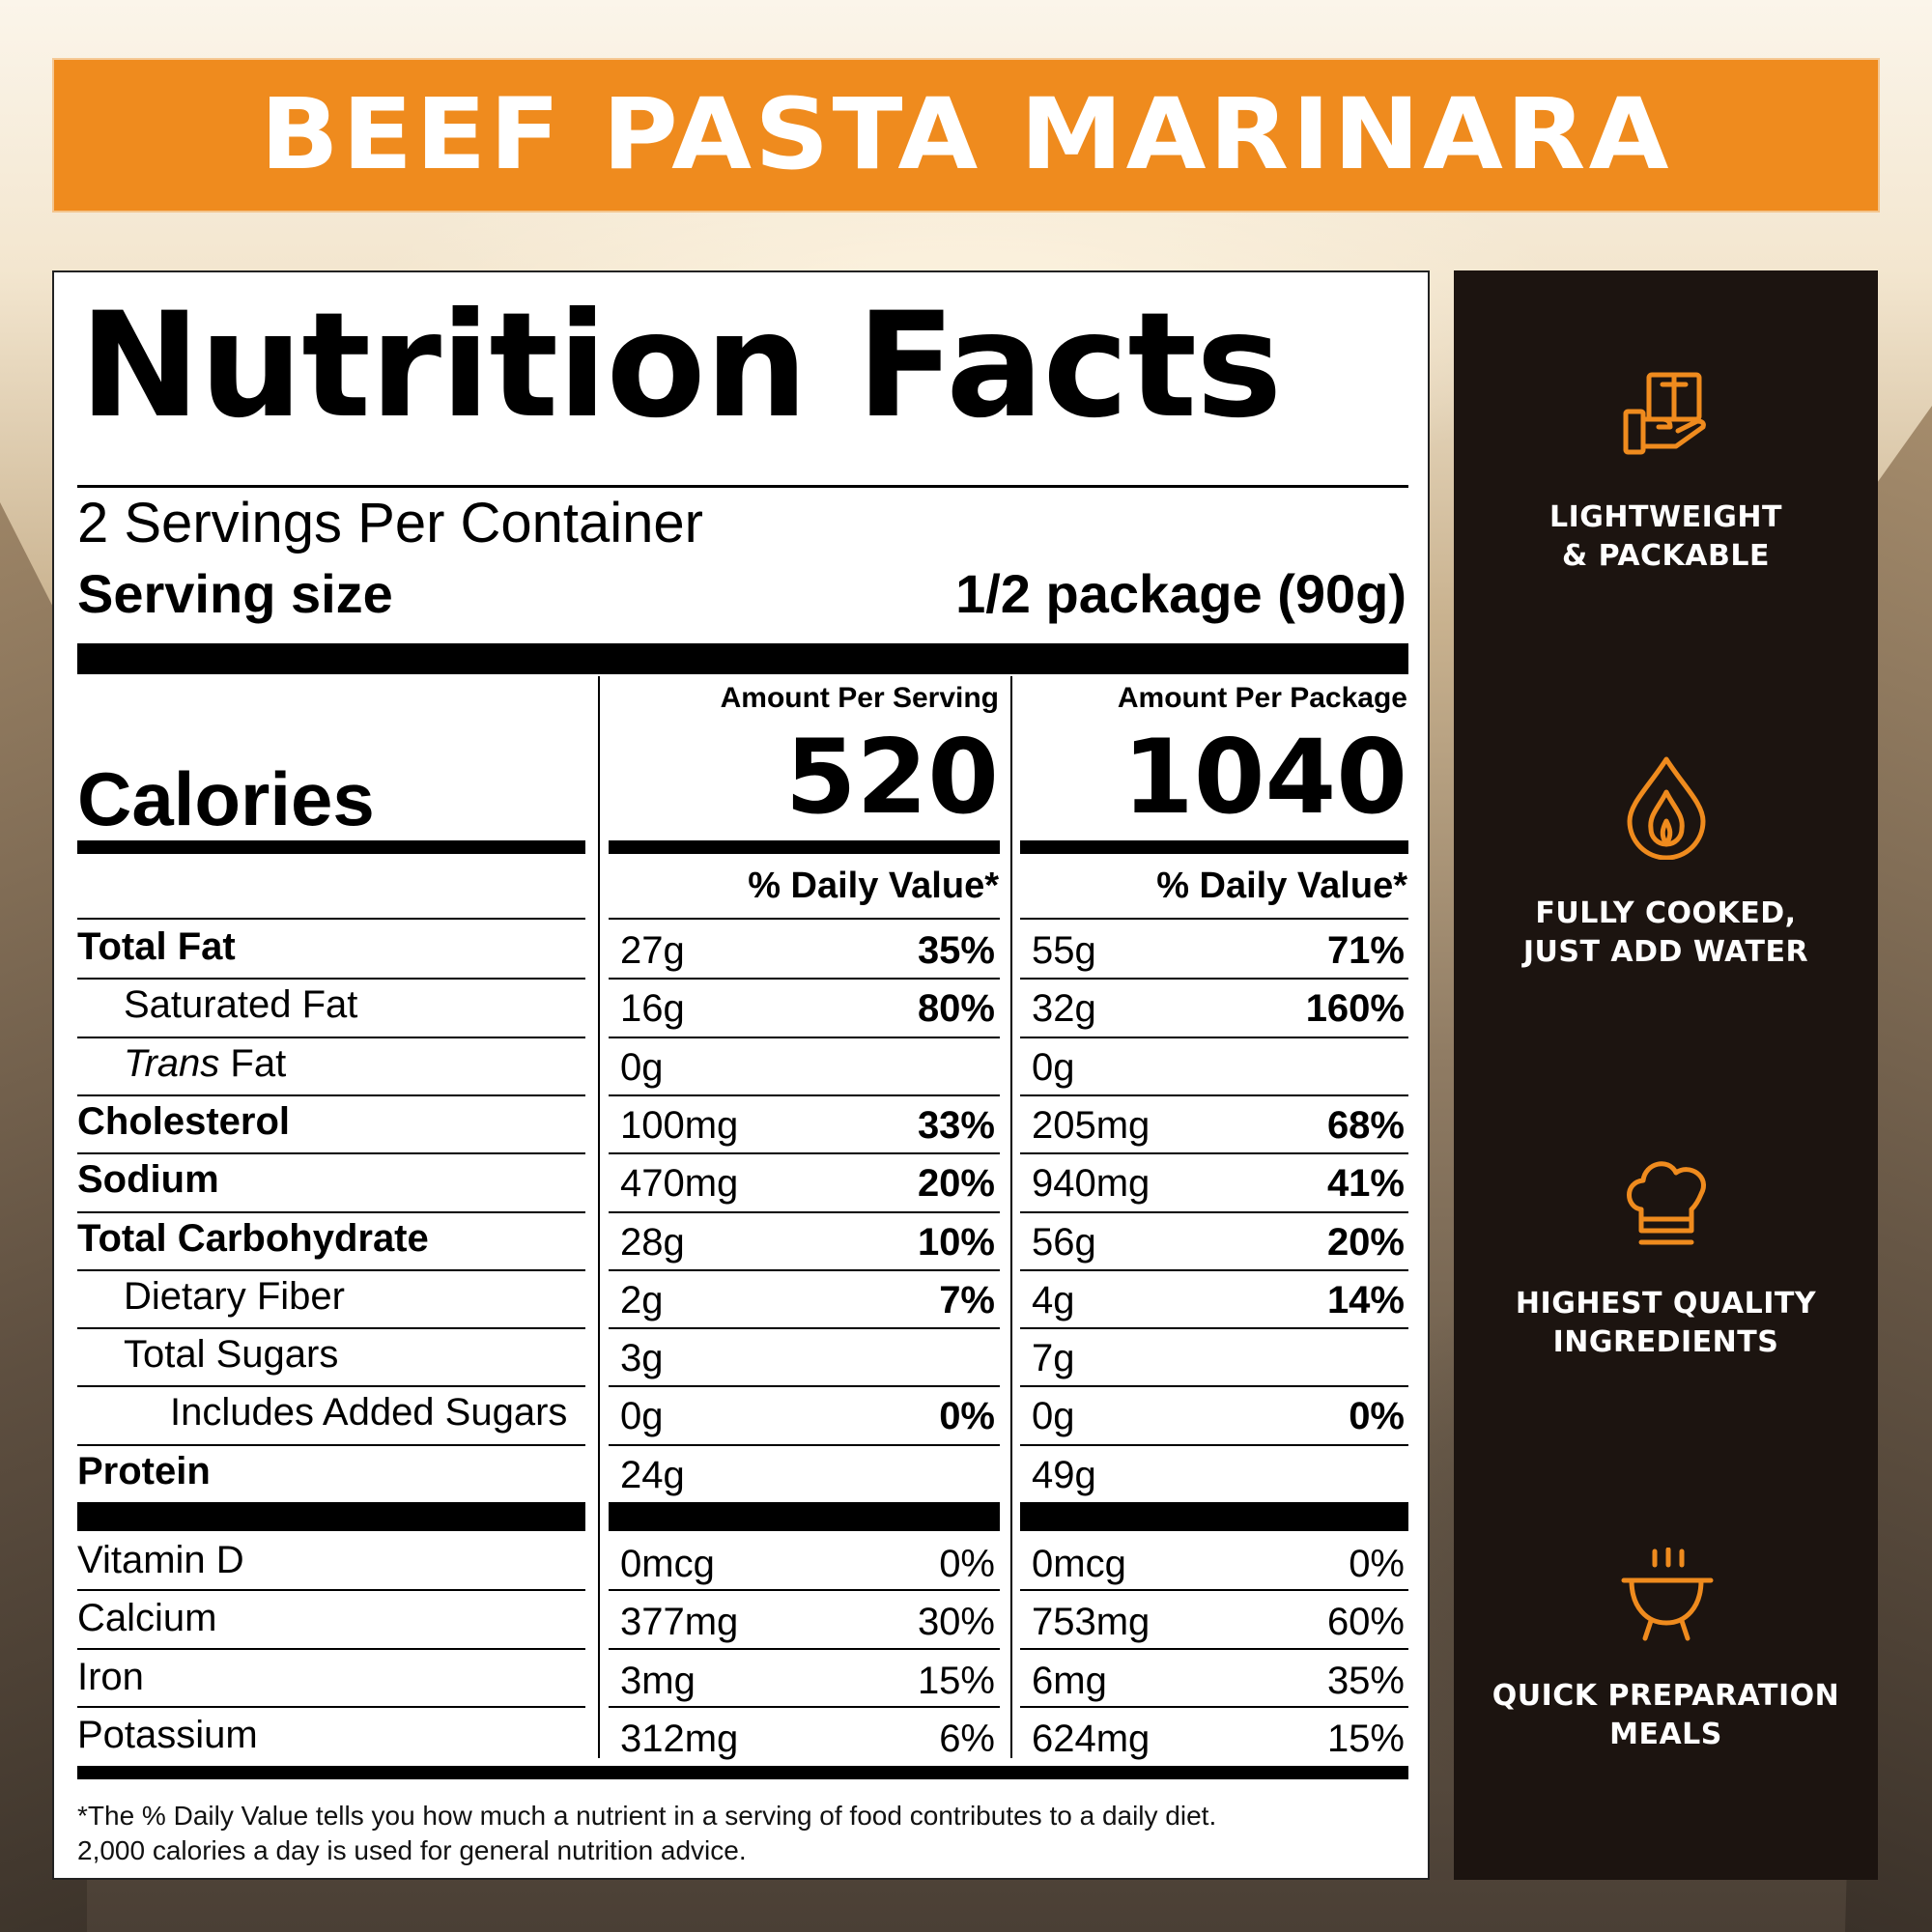  What do you see at coordinates (679, 1622) in the screenshot?
I see `serving-amount: 377mg` at bounding box center [679, 1622].